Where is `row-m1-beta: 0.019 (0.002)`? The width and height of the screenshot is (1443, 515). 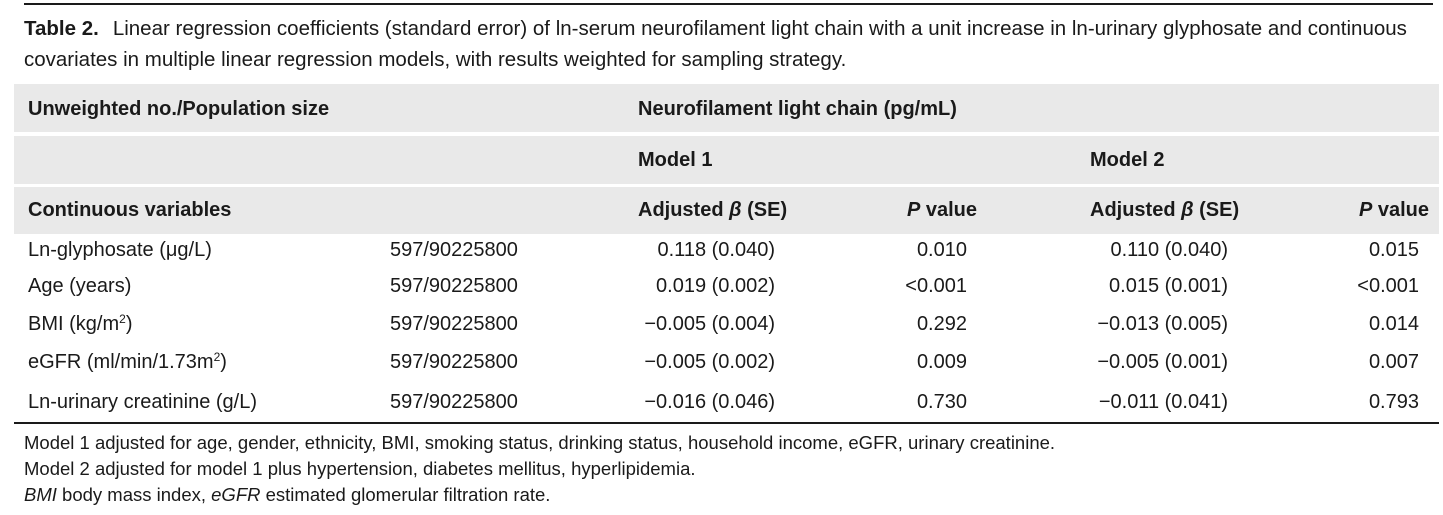 row-m1-beta: 0.019 (0.002) is located at coordinates (715, 286).